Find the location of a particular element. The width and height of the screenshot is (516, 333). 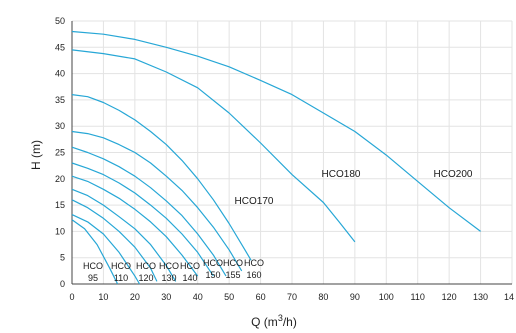

x-tick-label: 0 is located at coordinates (71, 297).